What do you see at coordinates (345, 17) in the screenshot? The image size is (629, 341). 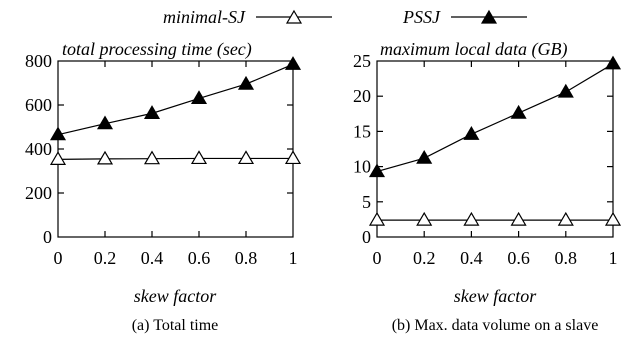 I see `legend: minimal-SJ PSSJ` at bounding box center [345, 17].